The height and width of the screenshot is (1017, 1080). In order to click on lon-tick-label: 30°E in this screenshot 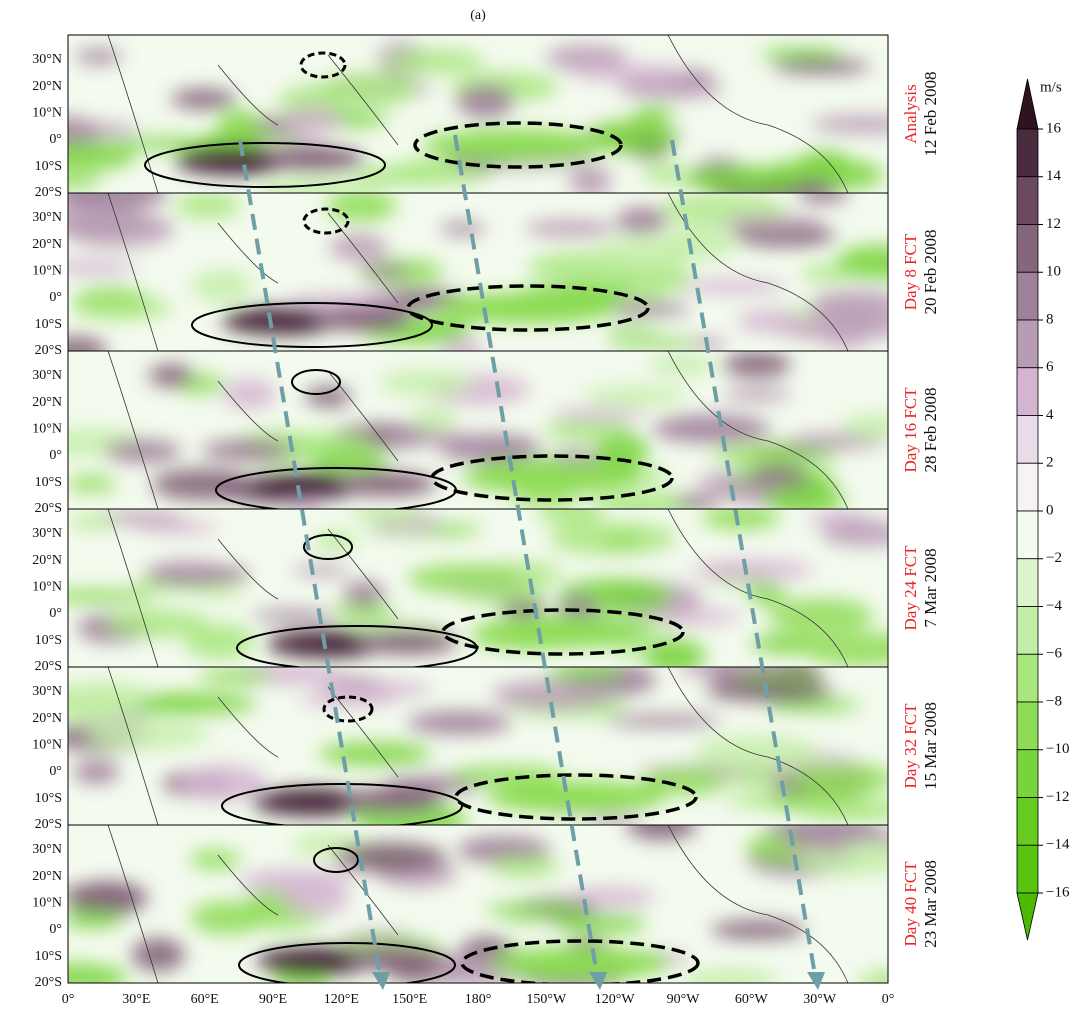, I will do `click(136, 999)`.